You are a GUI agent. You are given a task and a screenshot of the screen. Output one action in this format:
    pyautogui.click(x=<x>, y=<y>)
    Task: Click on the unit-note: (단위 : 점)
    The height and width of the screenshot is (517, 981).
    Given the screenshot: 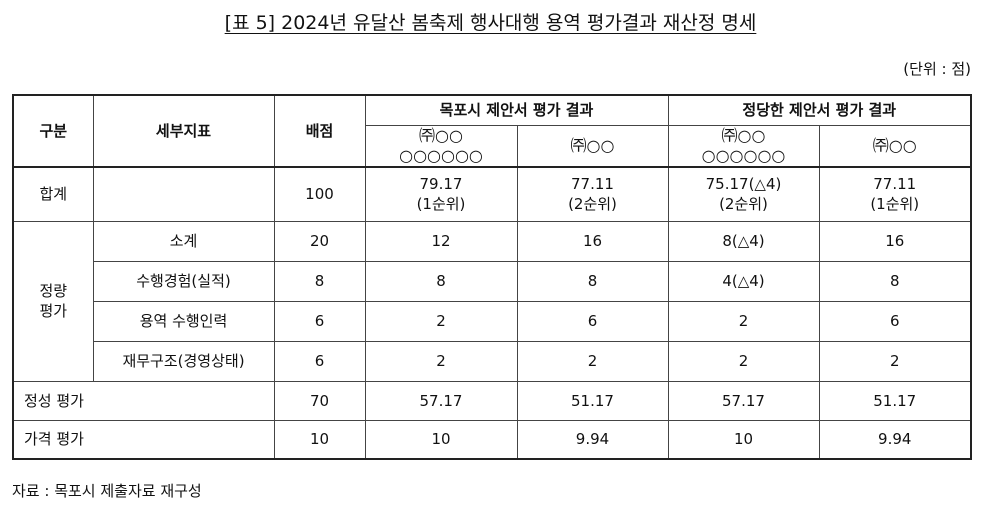 What is the action you would take?
    pyautogui.click(x=937, y=69)
    